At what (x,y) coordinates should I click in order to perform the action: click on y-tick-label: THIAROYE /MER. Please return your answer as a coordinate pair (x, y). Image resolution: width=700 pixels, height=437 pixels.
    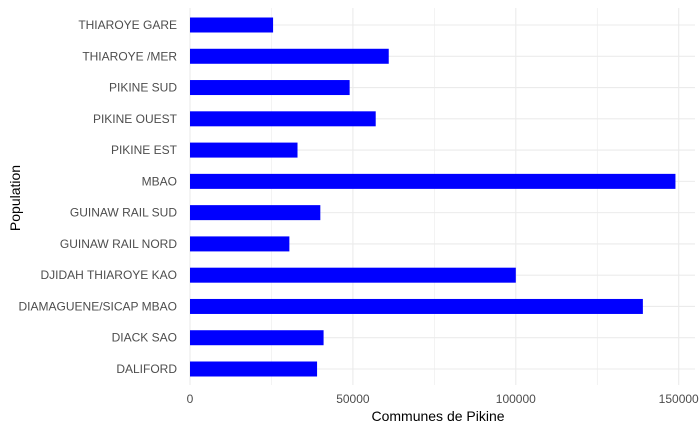
    Looking at the image, I should click on (129, 56).